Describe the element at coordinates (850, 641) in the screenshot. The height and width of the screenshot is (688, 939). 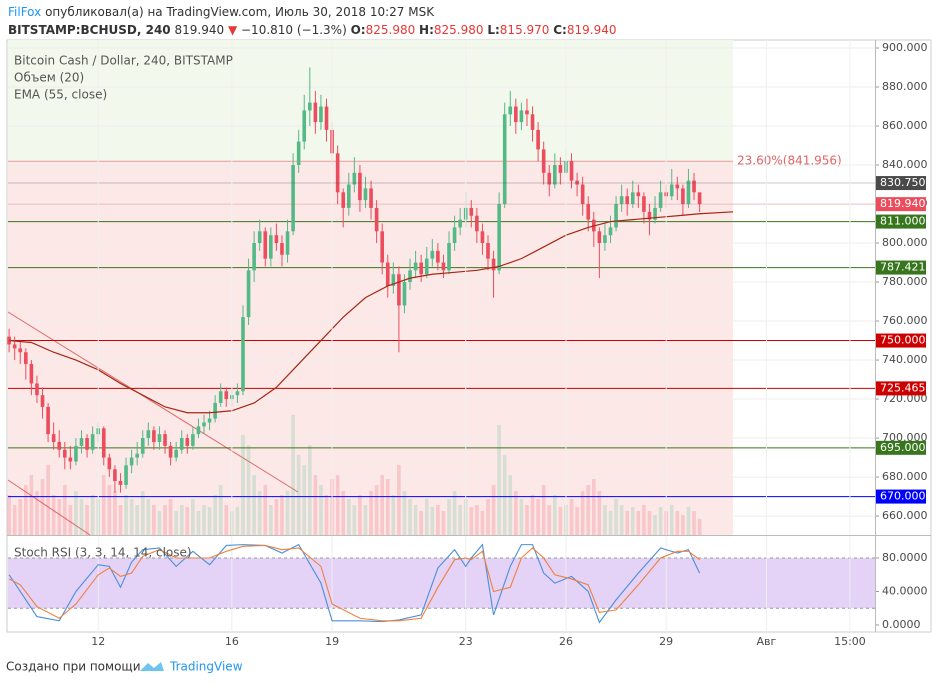
I see `x-tick-label: 15:00` at that location.